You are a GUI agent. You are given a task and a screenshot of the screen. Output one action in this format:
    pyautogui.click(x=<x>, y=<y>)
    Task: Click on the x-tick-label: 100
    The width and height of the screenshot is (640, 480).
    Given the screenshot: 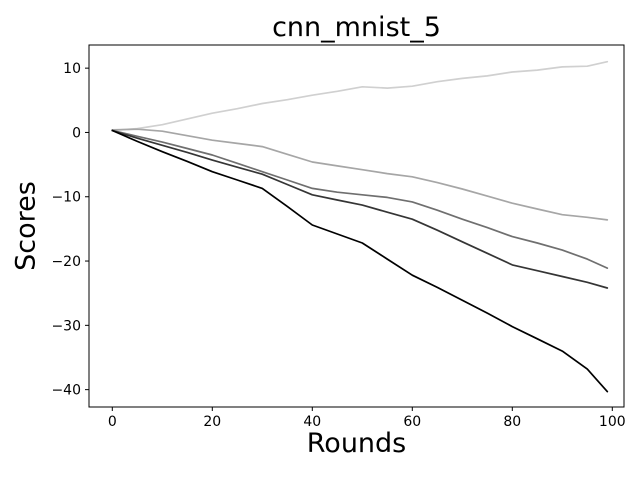 What is the action you would take?
    pyautogui.click(x=612, y=422)
    